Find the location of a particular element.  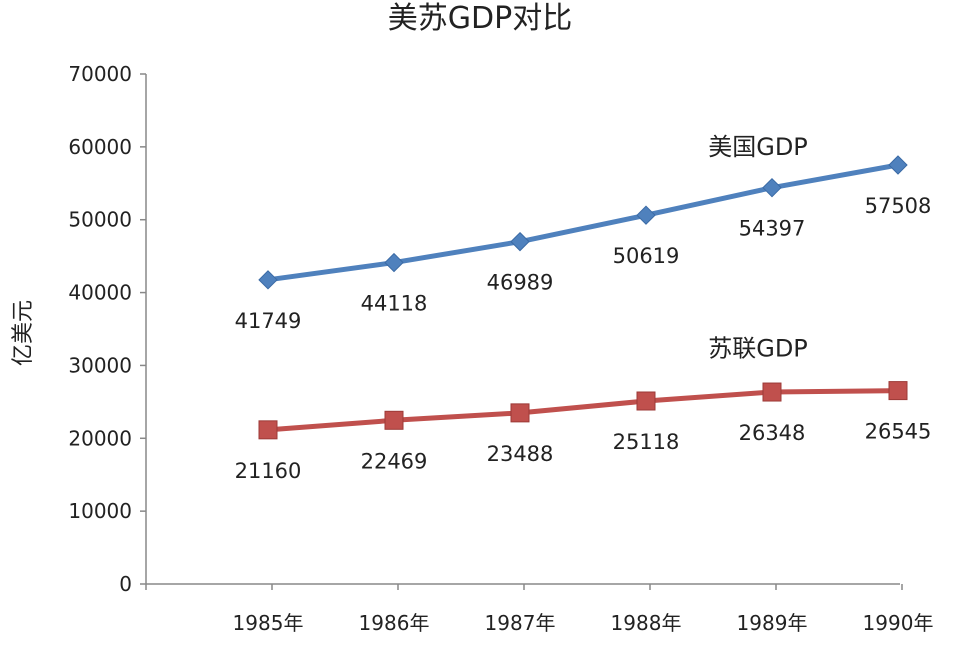

y-tick-label: 50000 is located at coordinates (100, 220).